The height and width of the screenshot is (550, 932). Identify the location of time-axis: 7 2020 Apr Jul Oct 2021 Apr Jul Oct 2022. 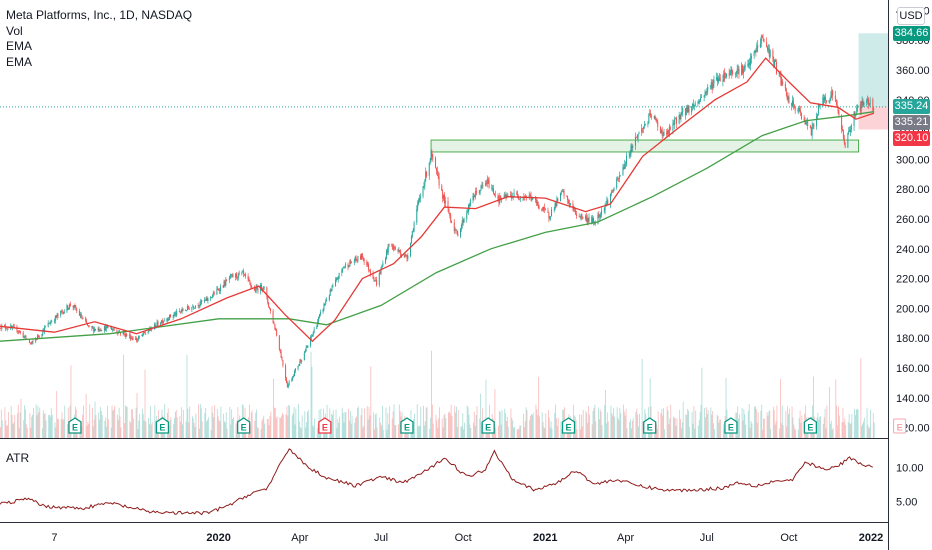
(467, 538).